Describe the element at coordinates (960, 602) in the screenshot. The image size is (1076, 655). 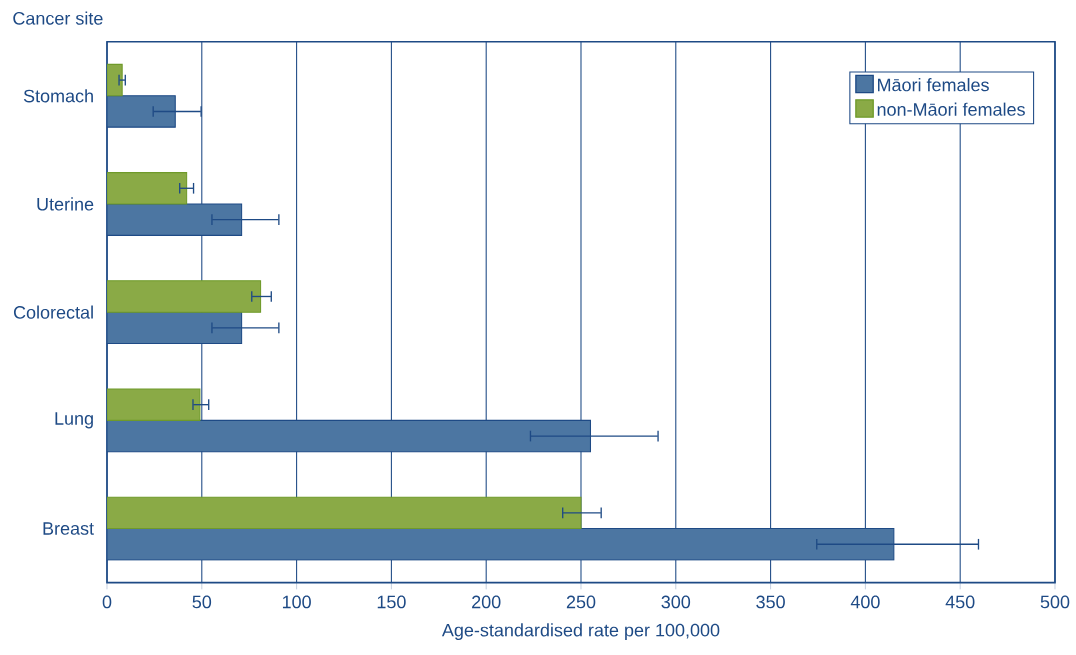
I see `x-tick-label: 450` at that location.